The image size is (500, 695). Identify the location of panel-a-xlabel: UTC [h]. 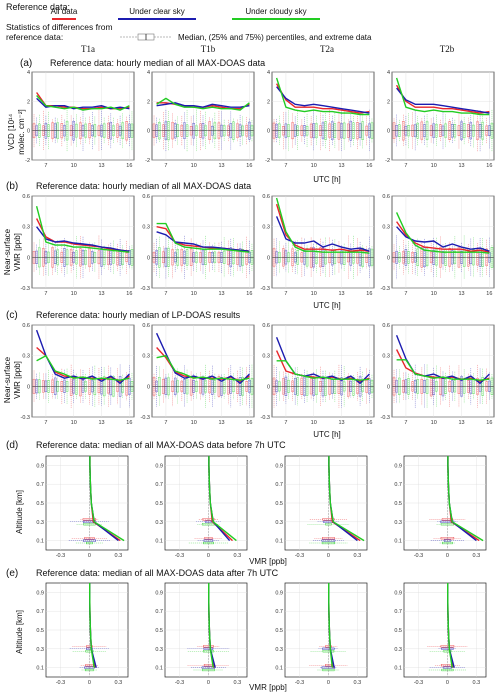
(327, 179).